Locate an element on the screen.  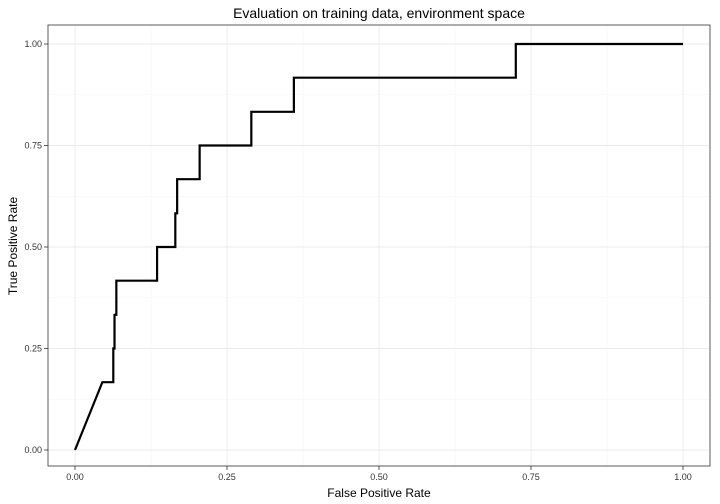
y-tick-label: 0.00 is located at coordinates (33, 450).